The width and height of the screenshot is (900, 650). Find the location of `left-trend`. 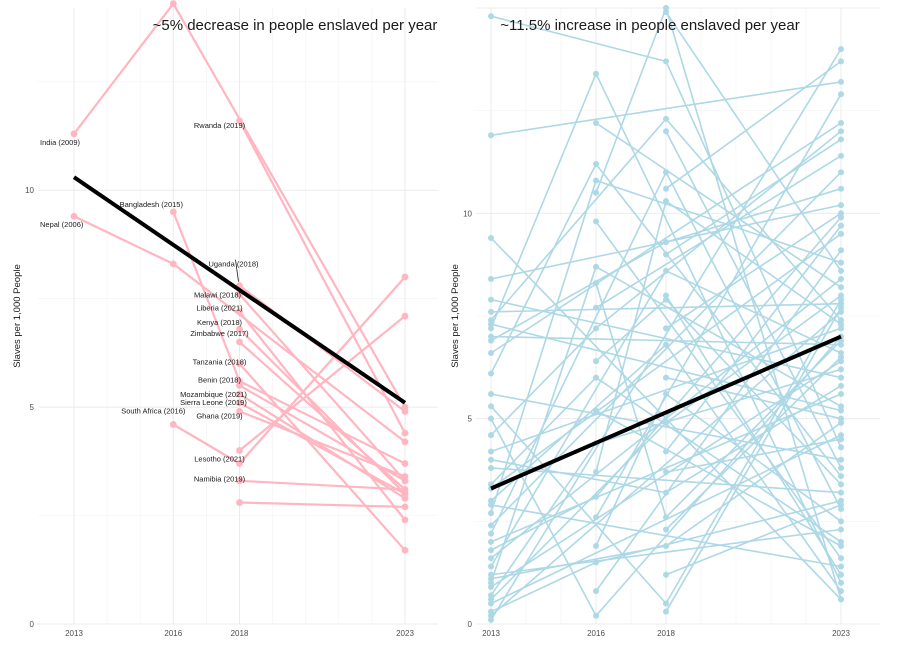

left-trend is located at coordinates (239, 290).